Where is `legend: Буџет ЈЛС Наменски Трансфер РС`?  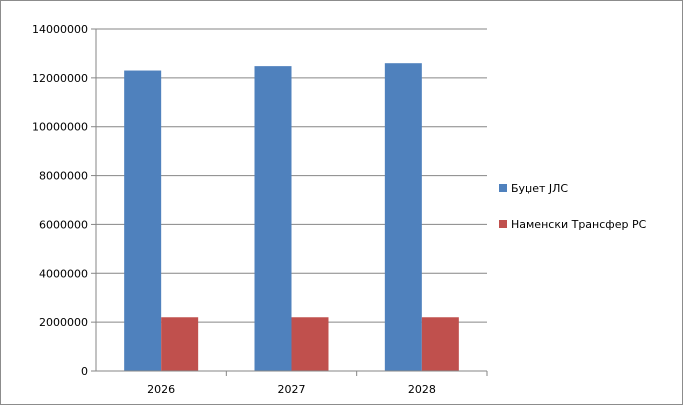
legend: Буџет ЈЛС Наменски Трансфер РС is located at coordinates (573, 206).